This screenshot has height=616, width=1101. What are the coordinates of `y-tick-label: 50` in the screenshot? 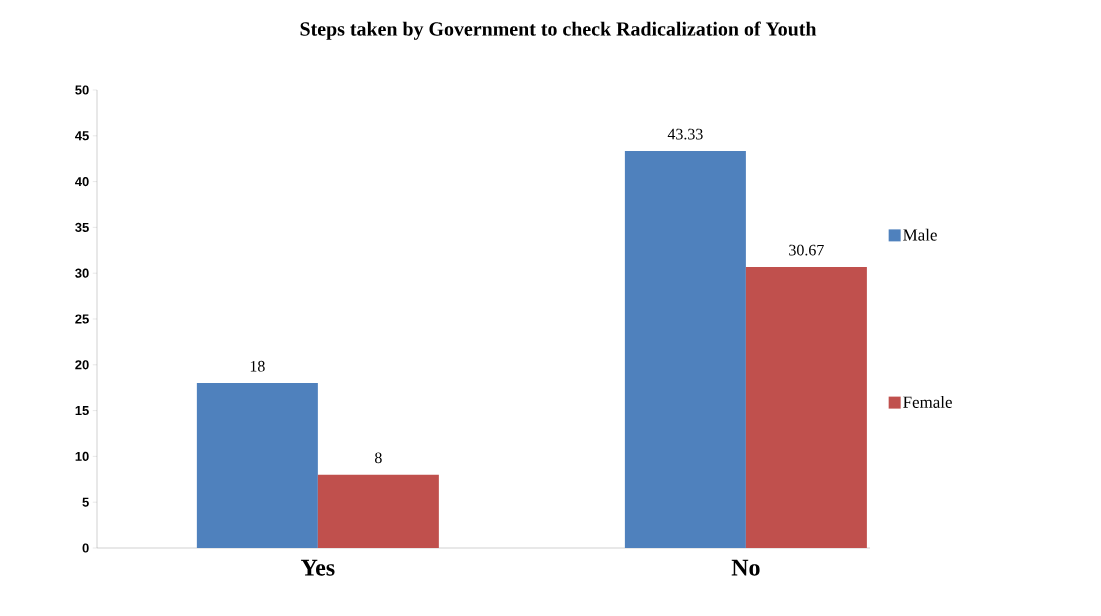 It's located at (82, 90).